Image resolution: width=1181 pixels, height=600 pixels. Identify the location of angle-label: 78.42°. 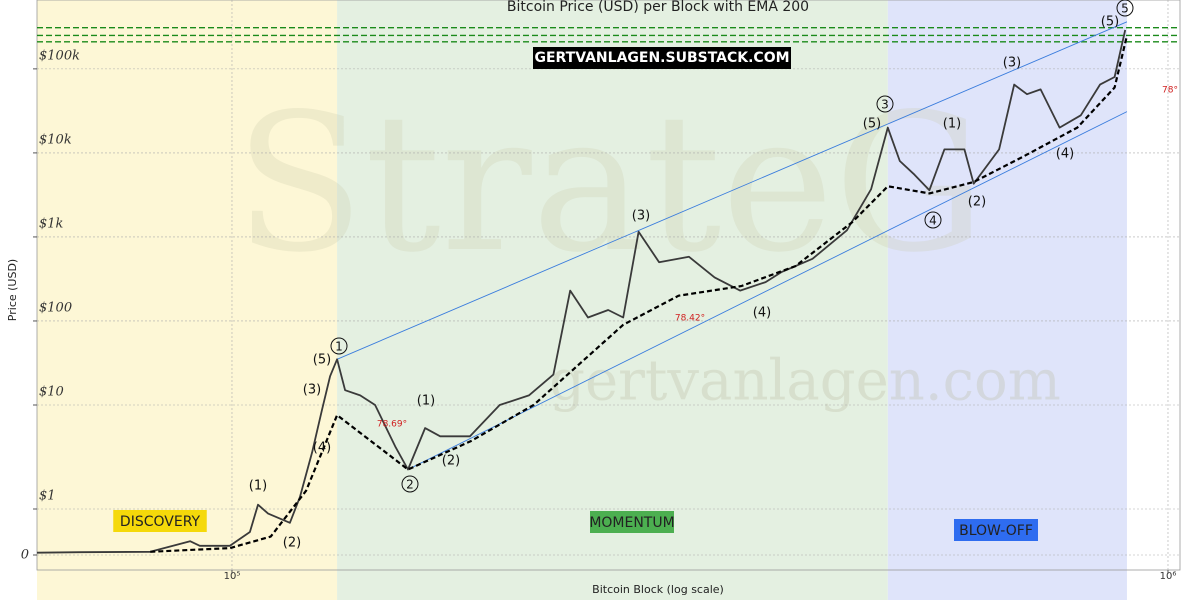
(690, 319).